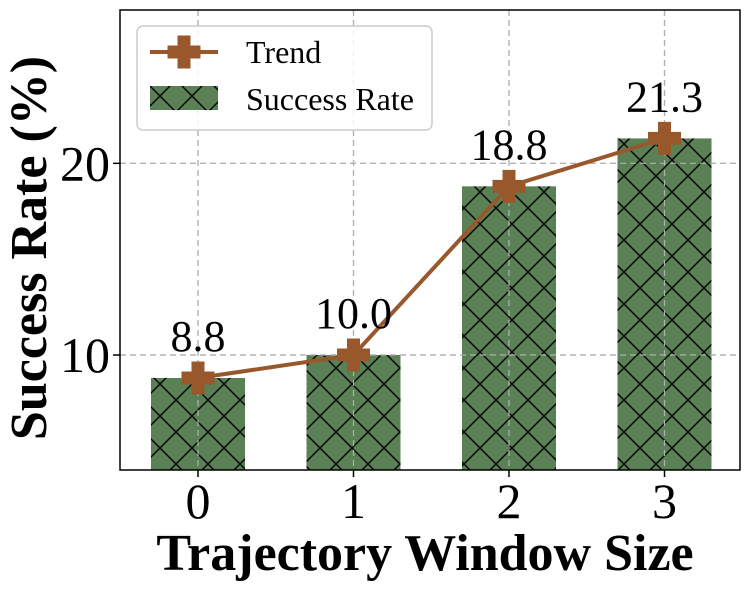  What do you see at coordinates (284, 78) in the screenshot?
I see `legend: Trend Success Rate` at bounding box center [284, 78].